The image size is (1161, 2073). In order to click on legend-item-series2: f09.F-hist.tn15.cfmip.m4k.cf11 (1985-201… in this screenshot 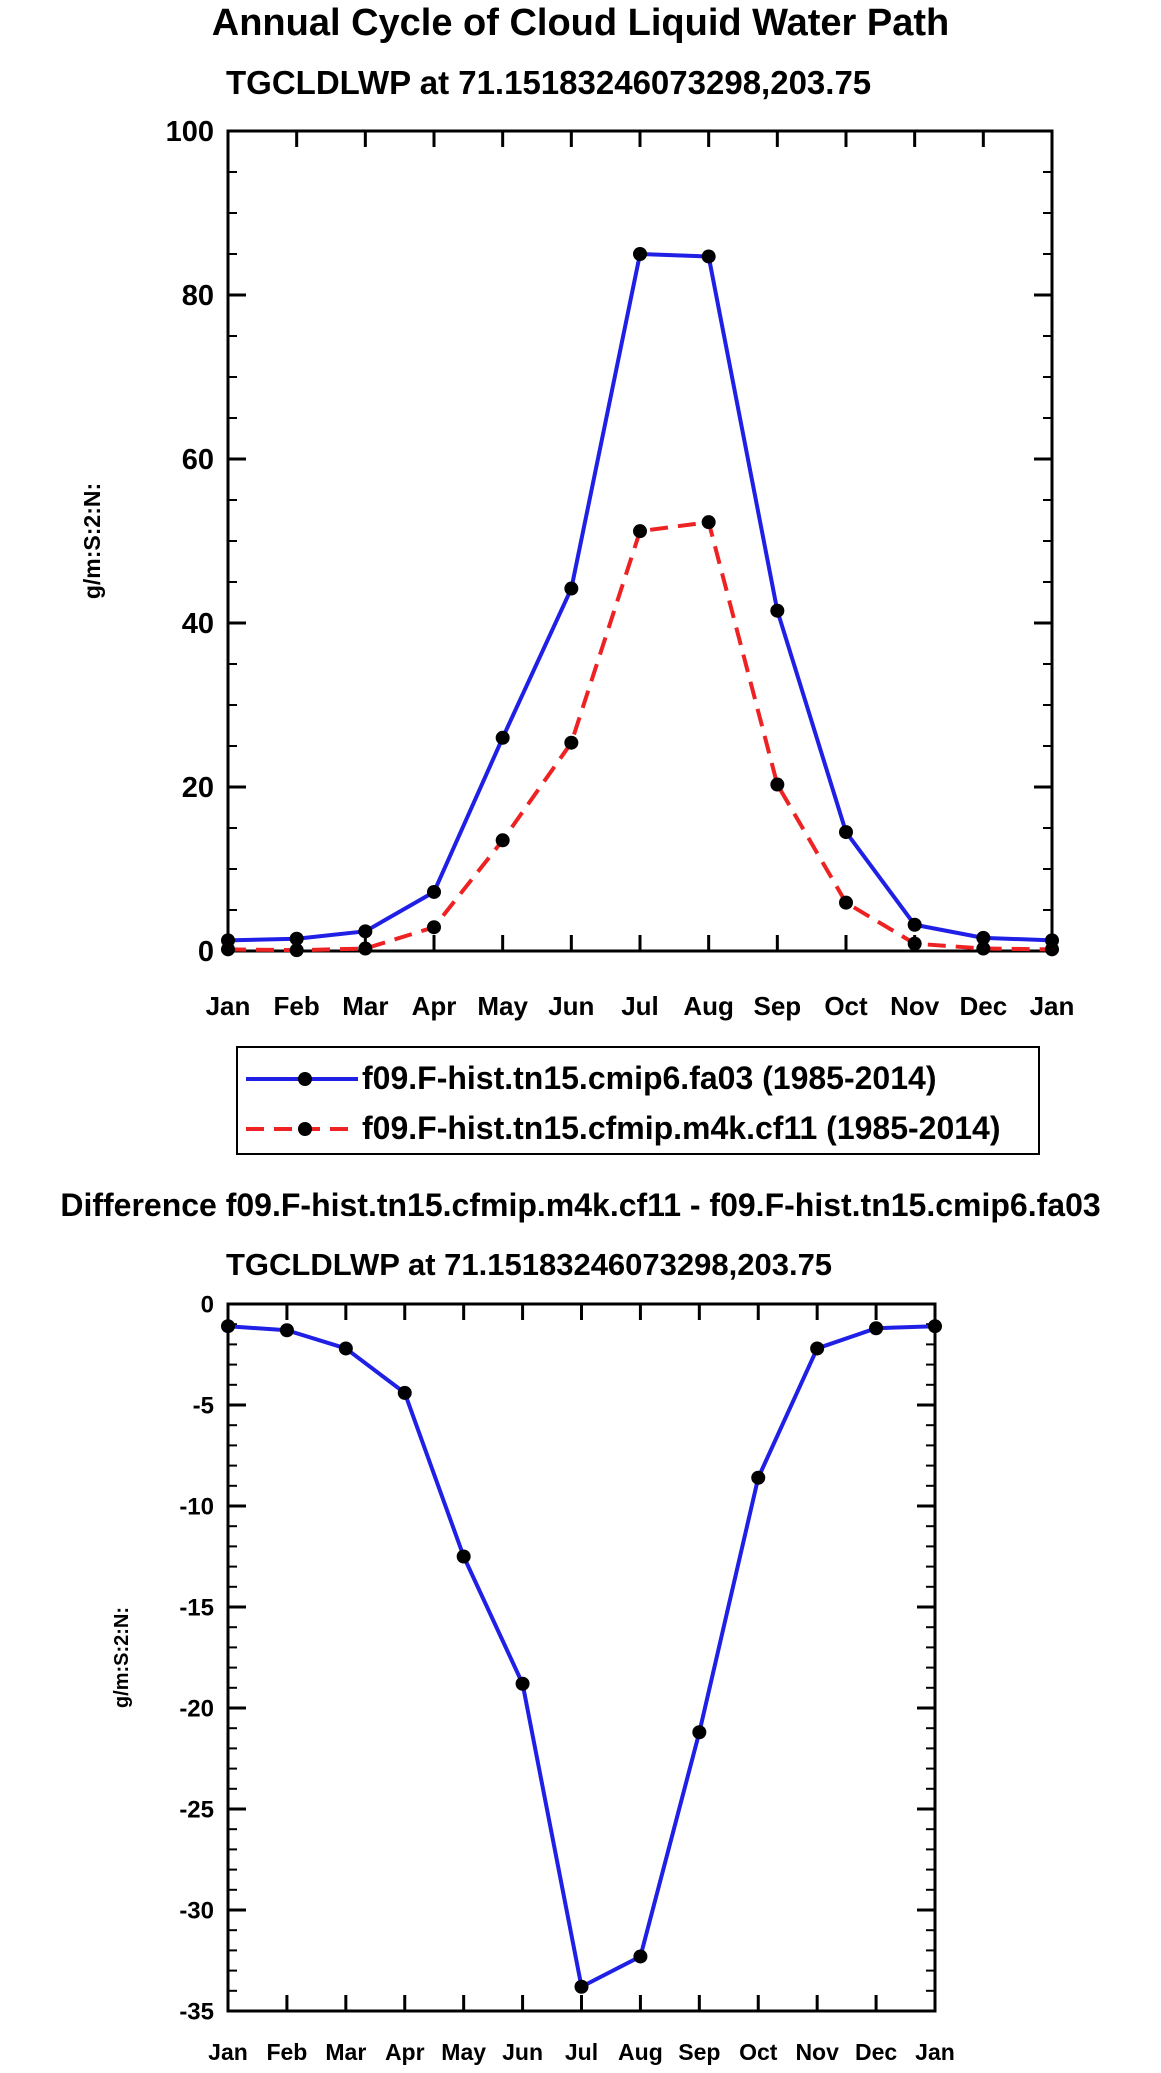, I will do `click(638, 1129)`.